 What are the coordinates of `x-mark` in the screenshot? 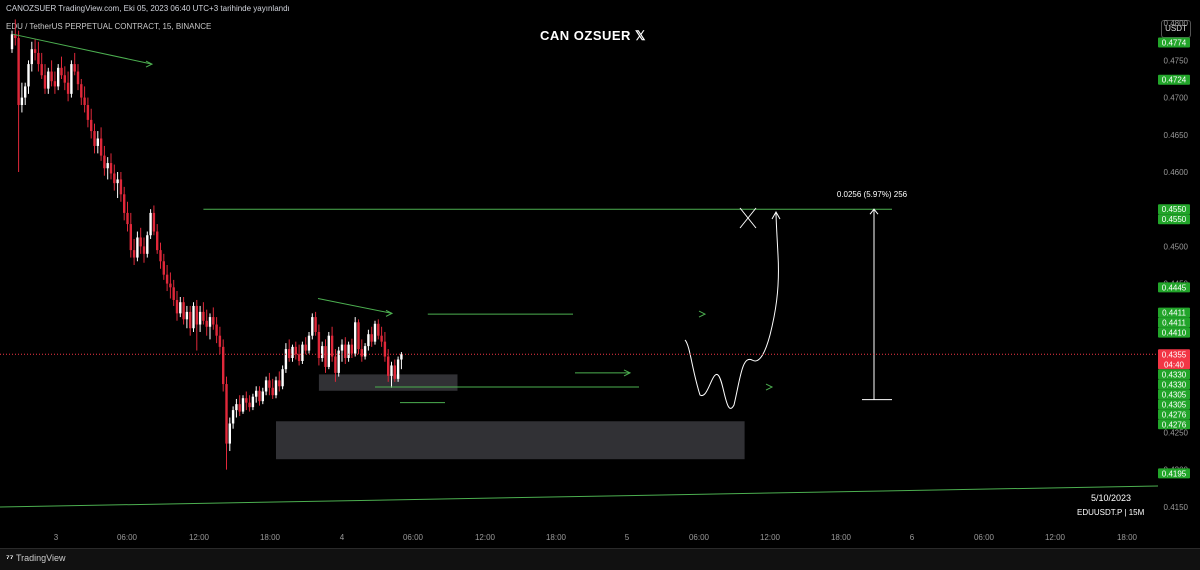 It's located at (748, 218).